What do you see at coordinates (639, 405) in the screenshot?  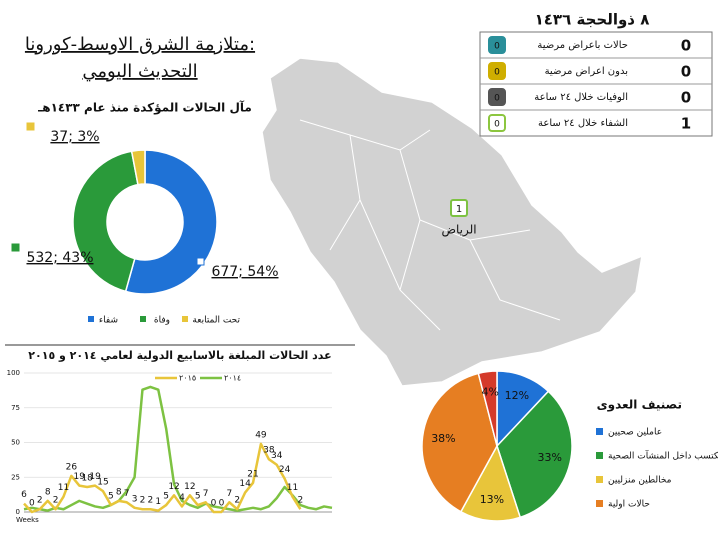 I see `chart-title: تصنيف العدوى` at bounding box center [639, 405].